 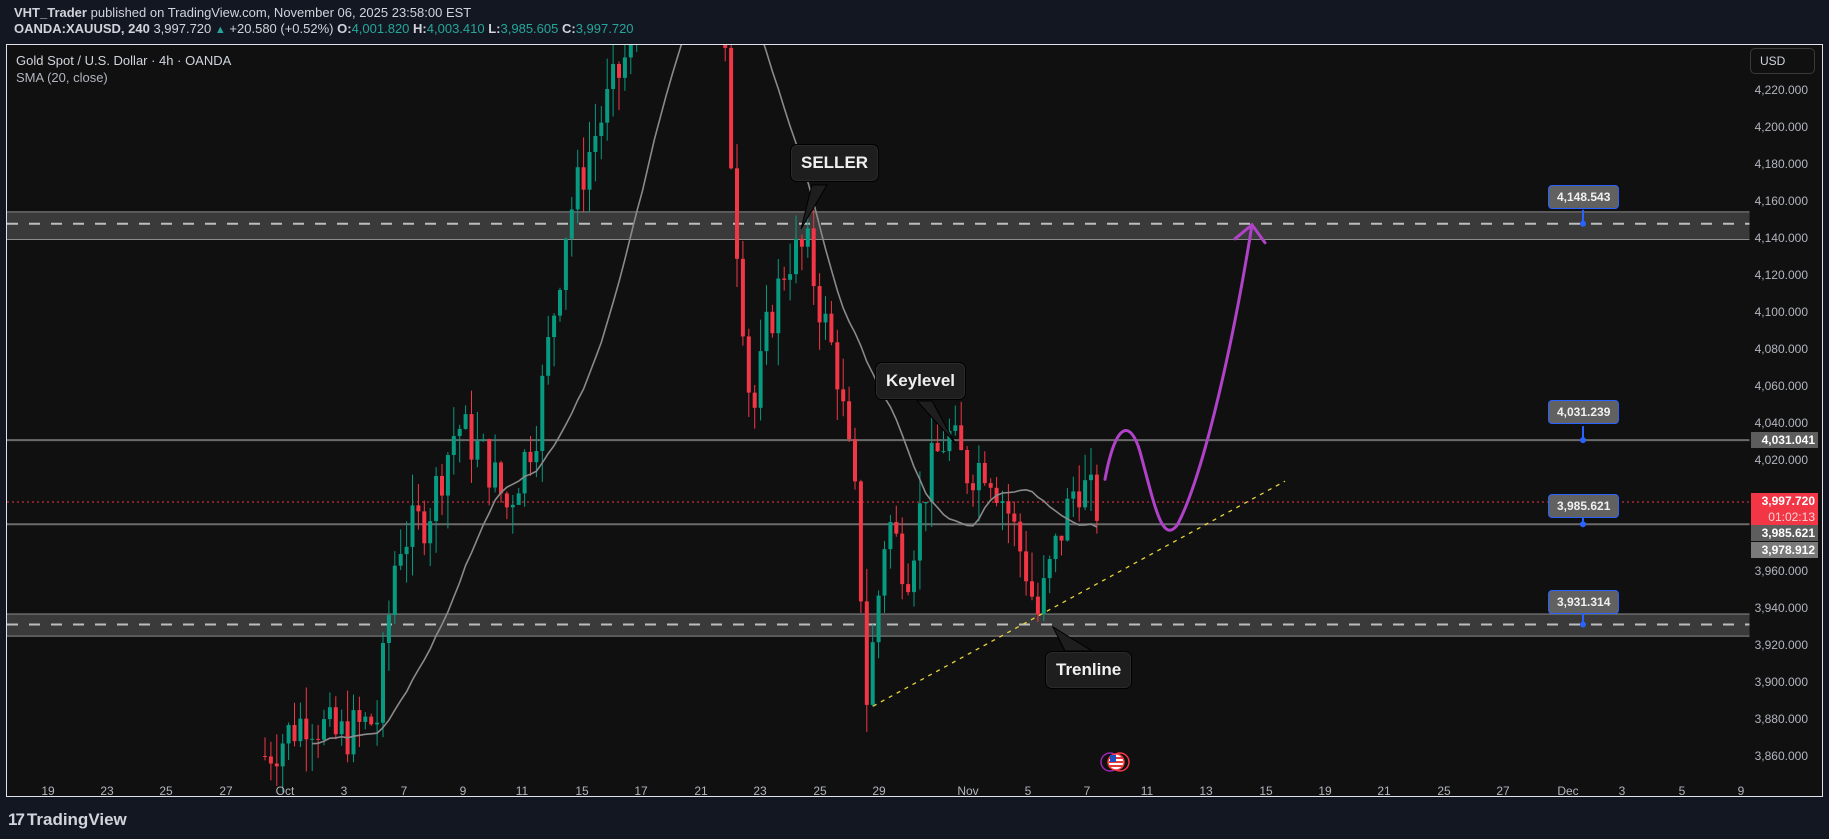 What do you see at coordinates (1784, 533) in the screenshot?
I see `support-axis-tag: 3,985.621` at bounding box center [1784, 533].